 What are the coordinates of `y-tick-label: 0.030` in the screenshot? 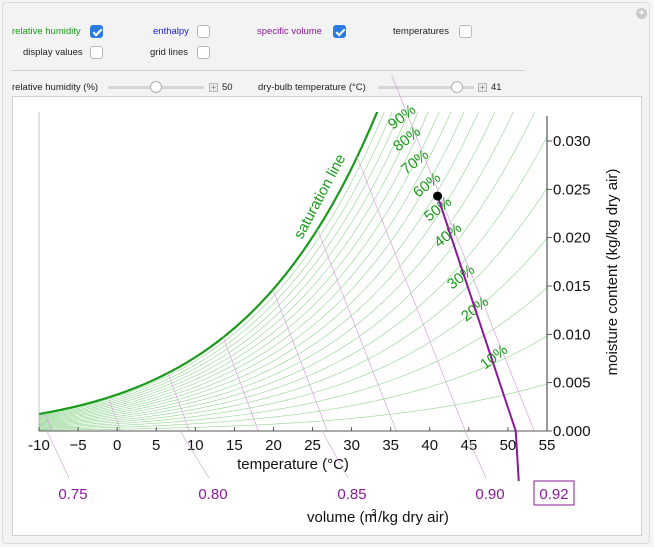 It's located at (572, 141).